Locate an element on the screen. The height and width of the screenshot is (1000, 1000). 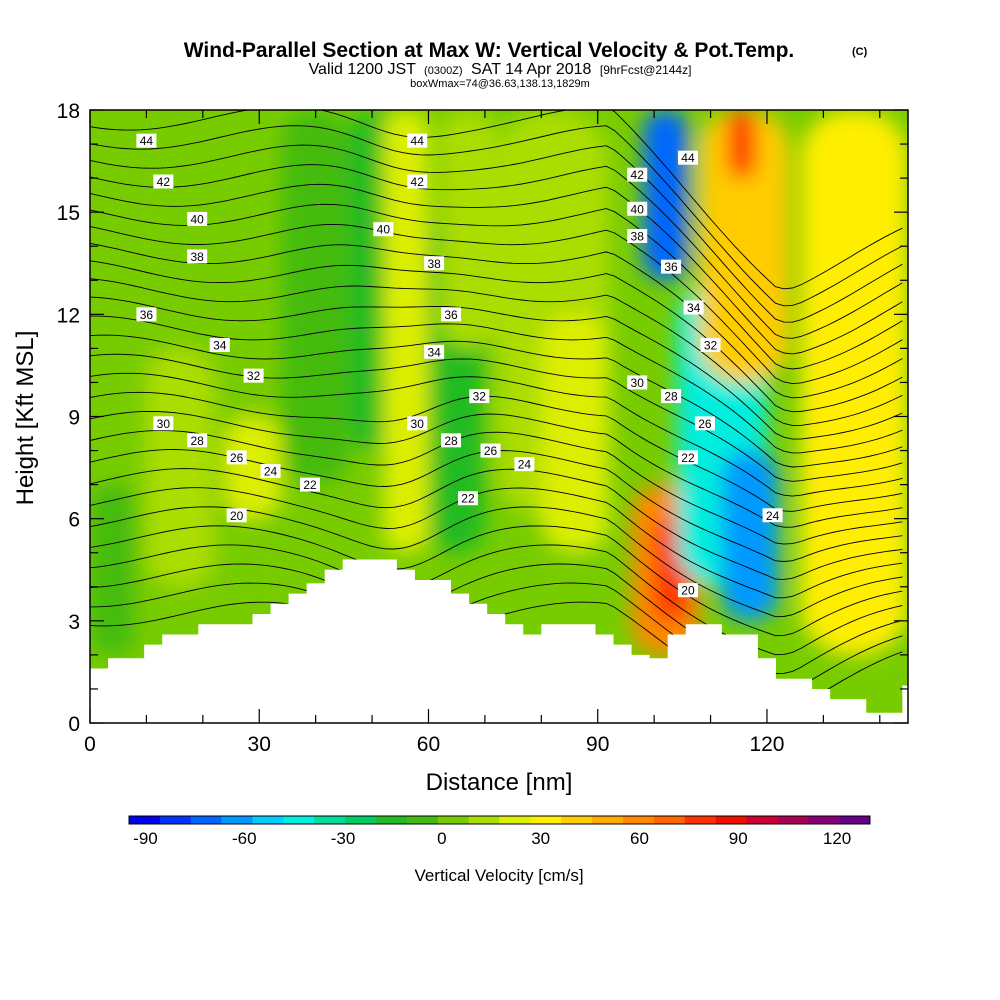
contour-label: 40 is located at coordinates (637, 208).